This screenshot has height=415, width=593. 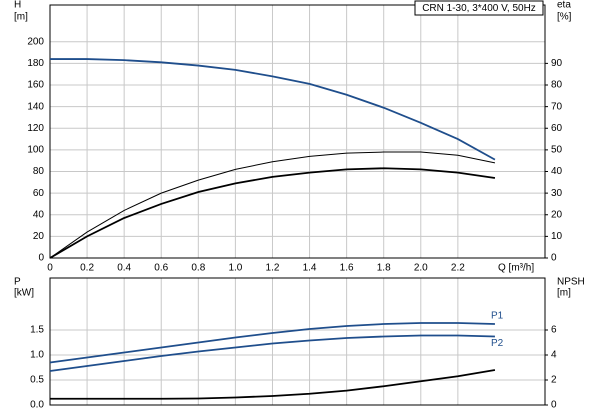 What do you see at coordinates (39, 236) in the screenshot?
I see `y-tick-label: 20` at bounding box center [39, 236].